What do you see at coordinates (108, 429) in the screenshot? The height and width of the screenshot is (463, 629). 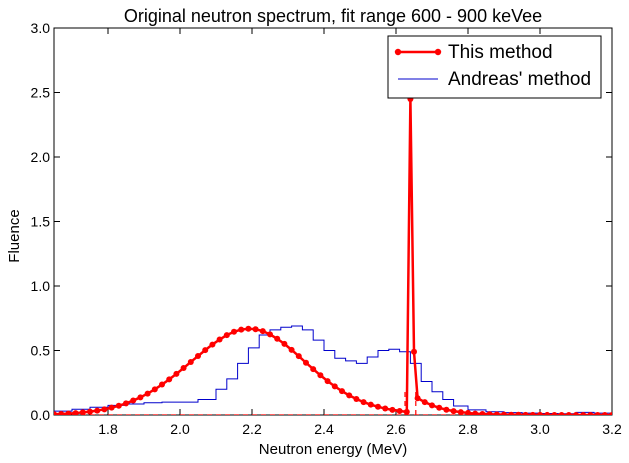 I see `x-tick-label: 1.8` at bounding box center [108, 429].